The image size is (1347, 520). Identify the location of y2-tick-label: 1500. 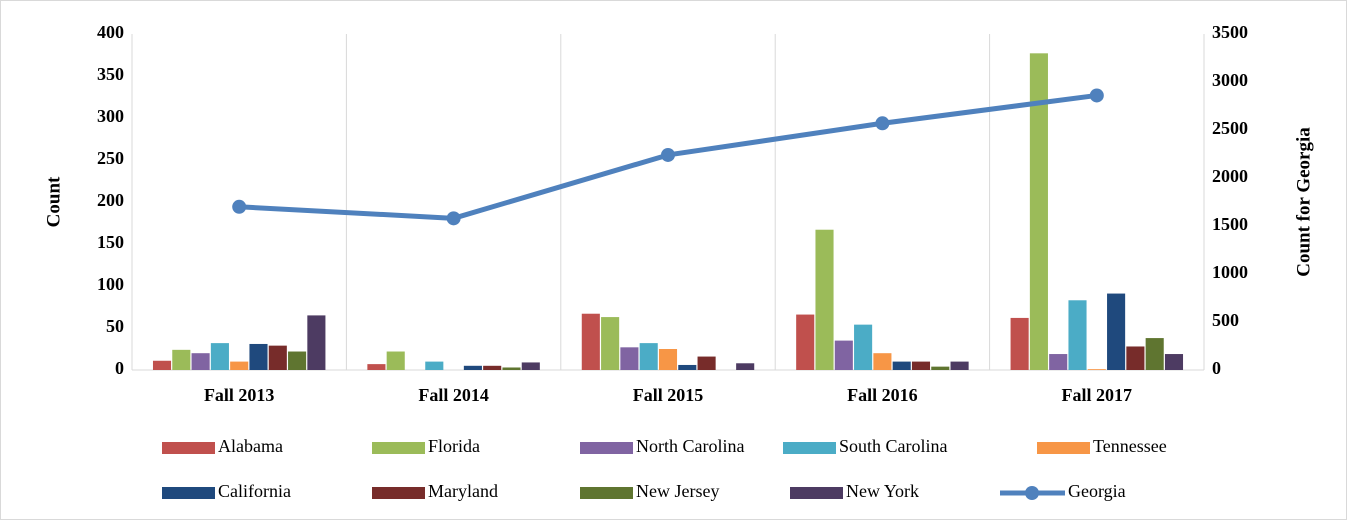
(1230, 224).